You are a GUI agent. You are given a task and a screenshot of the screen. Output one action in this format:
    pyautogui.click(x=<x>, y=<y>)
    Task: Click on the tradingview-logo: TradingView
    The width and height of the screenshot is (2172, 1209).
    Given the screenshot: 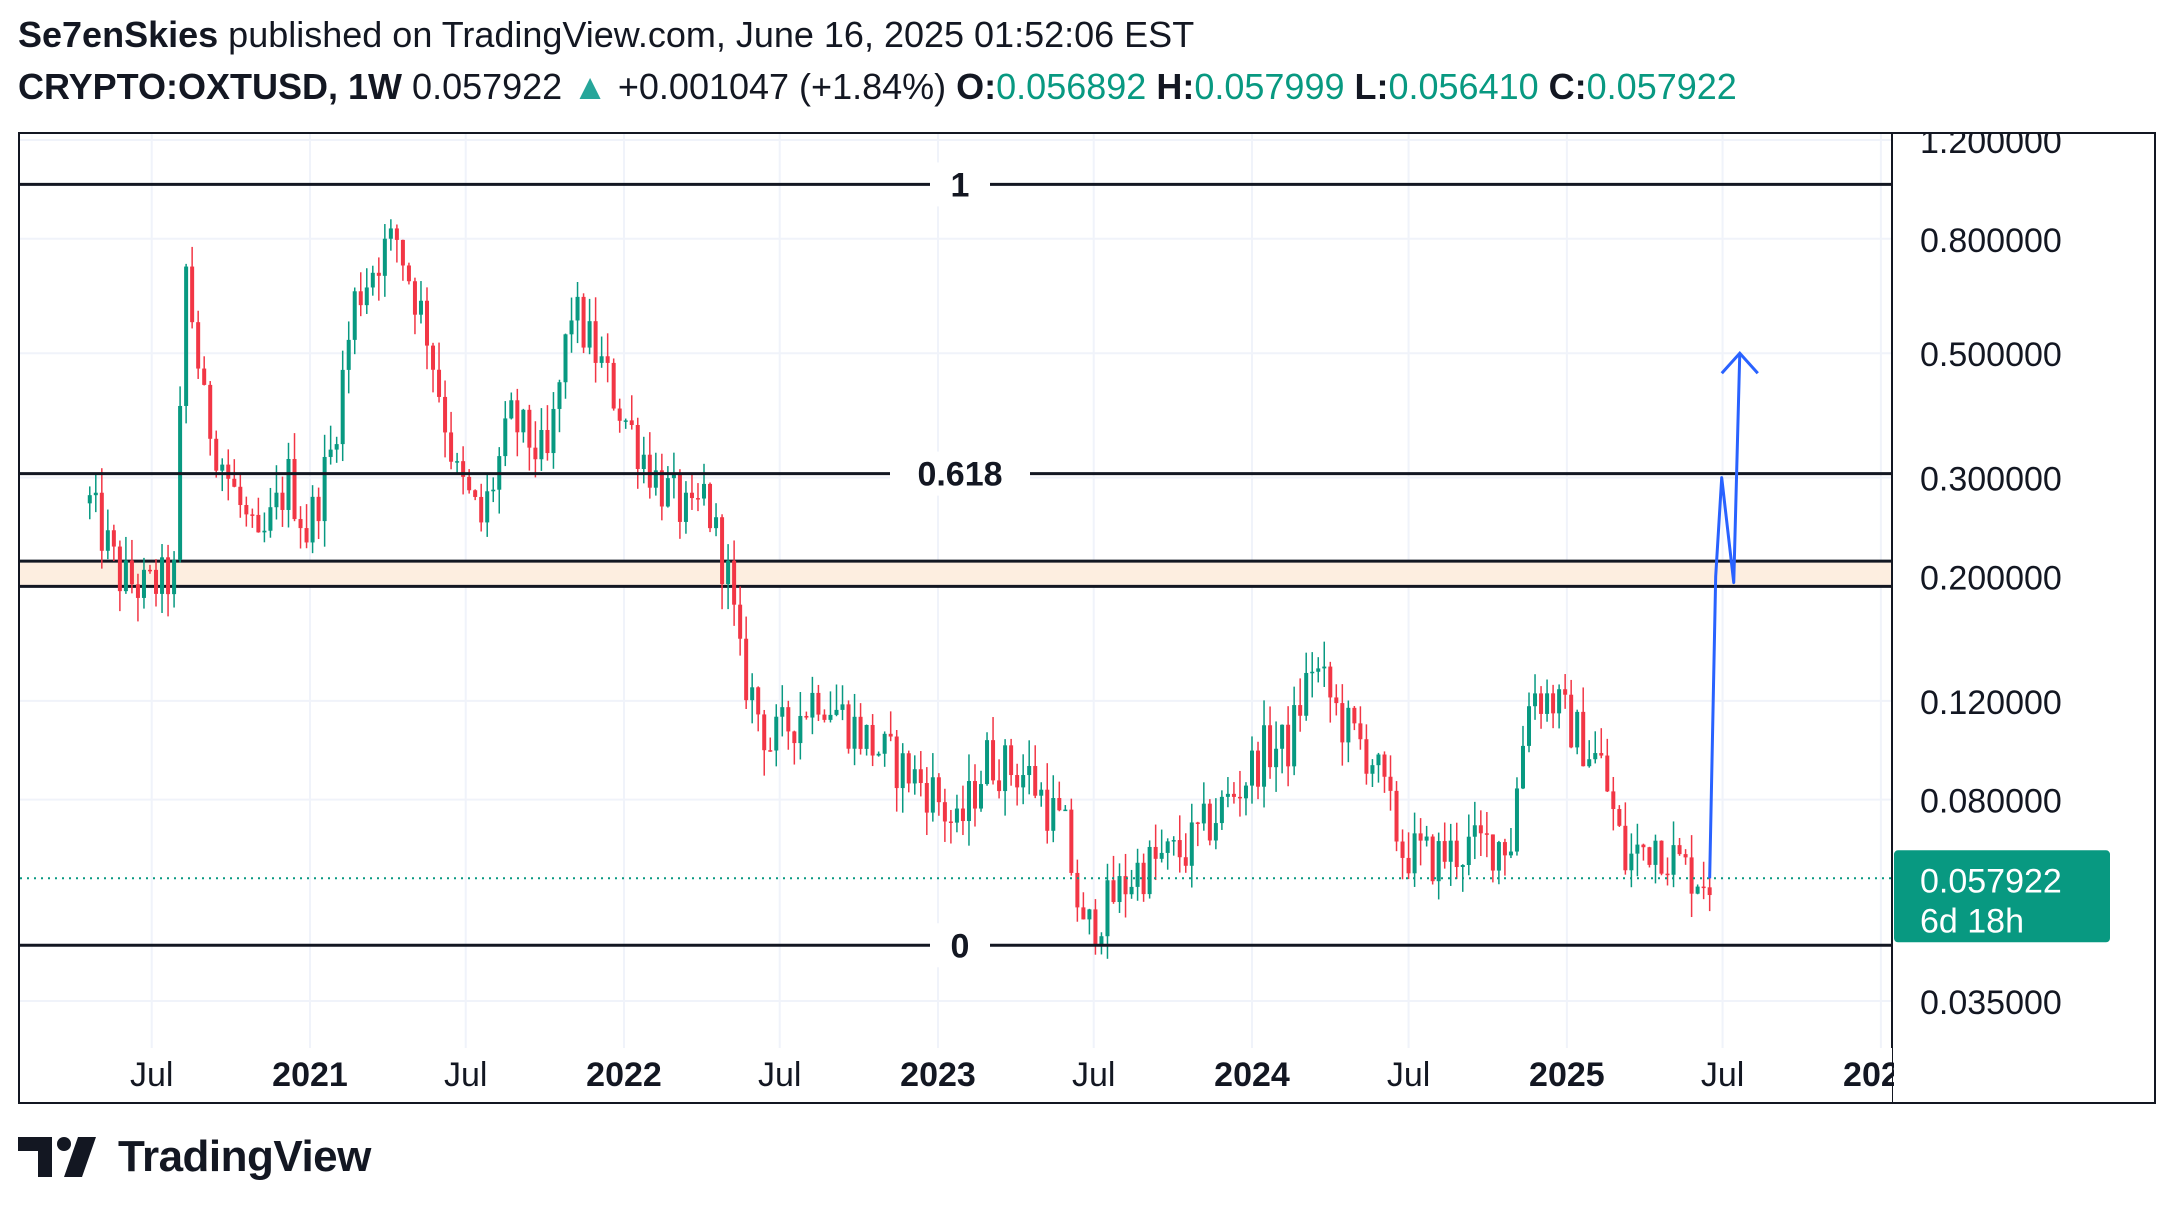 What is the action you would take?
    pyautogui.click(x=194, y=1157)
    